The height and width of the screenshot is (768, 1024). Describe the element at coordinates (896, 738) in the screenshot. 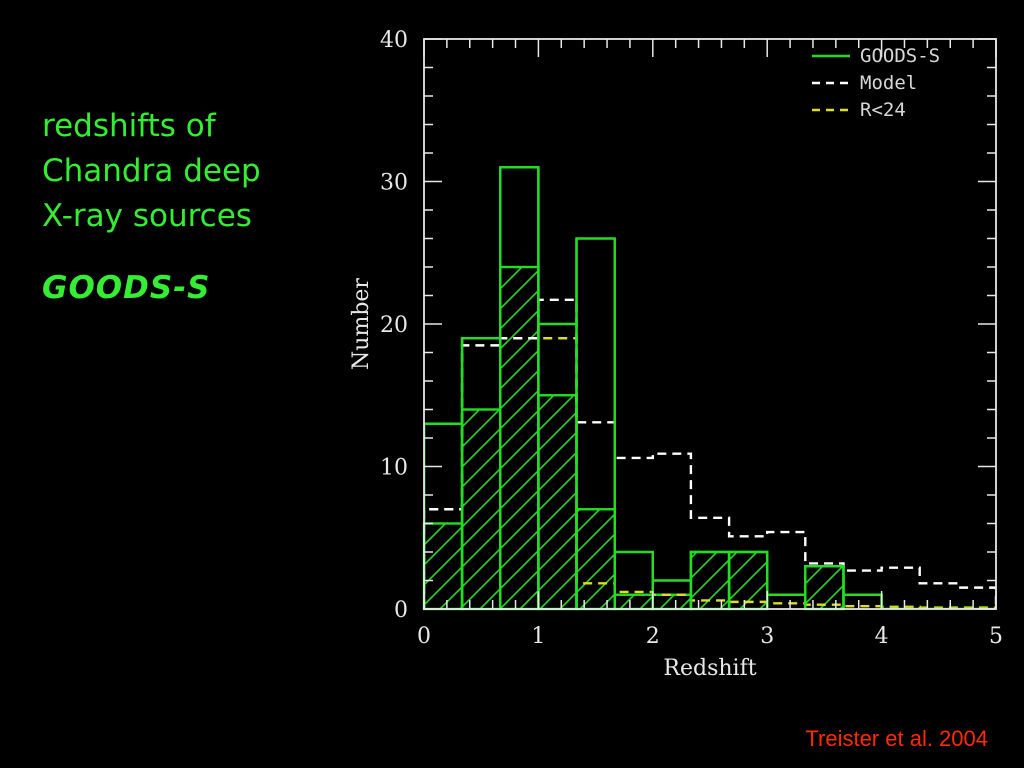

I see `citation-credit: Treister et al. 2004` at that location.